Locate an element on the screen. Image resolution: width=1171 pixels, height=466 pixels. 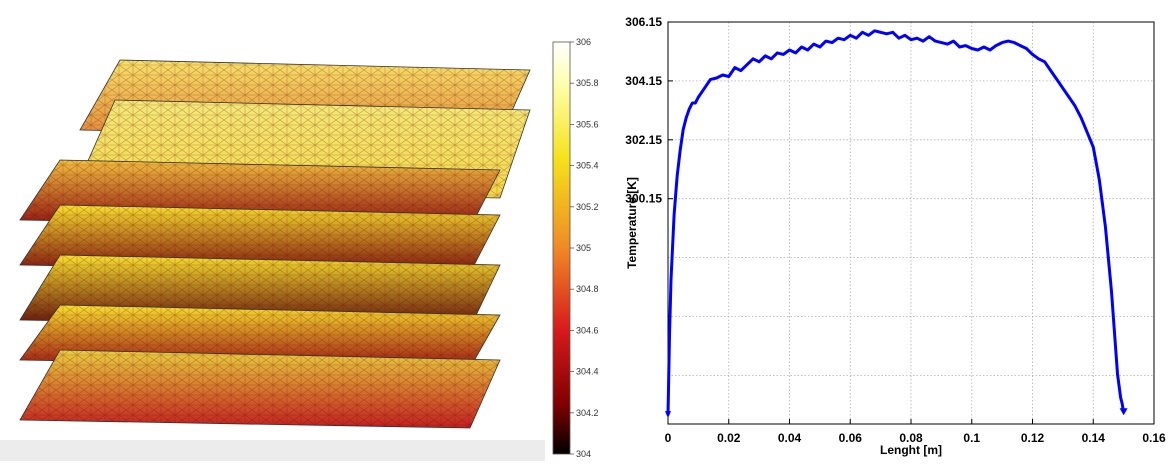
colorbar-tick-label: 305.2 is located at coordinates (587, 207).